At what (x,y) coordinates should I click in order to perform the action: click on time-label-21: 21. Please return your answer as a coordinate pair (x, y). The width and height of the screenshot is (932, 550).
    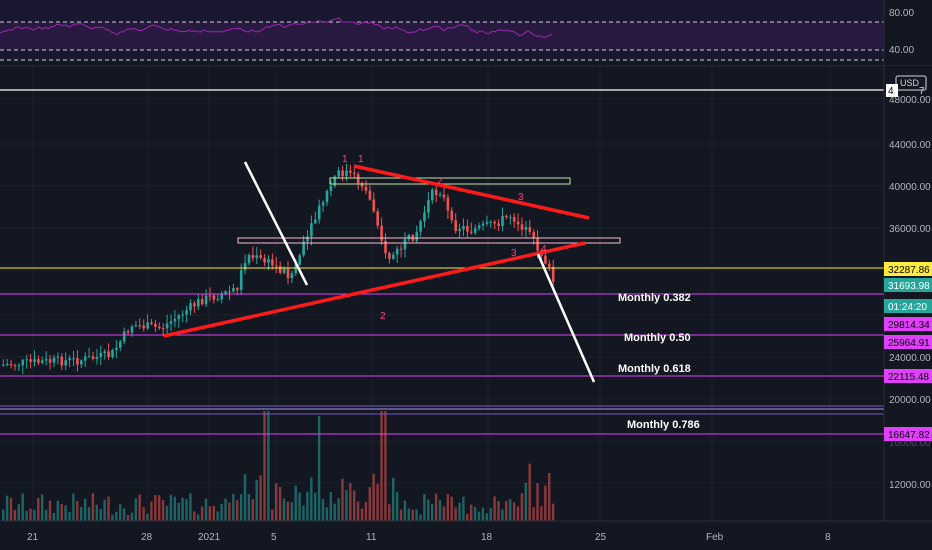
    Looking at the image, I should click on (33, 537).